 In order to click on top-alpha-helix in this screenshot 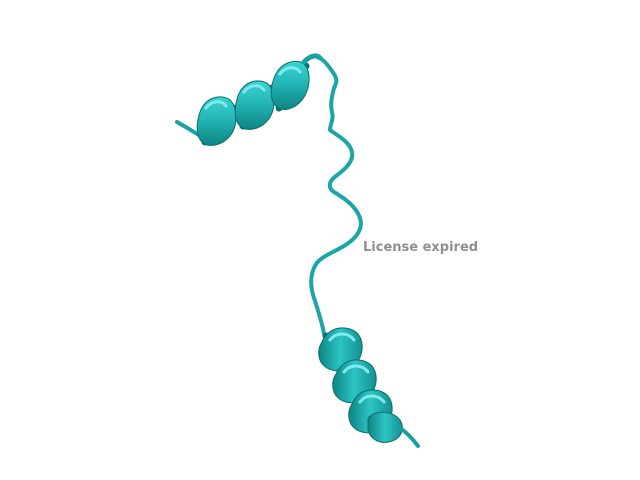, I will do `click(259, 99)`.